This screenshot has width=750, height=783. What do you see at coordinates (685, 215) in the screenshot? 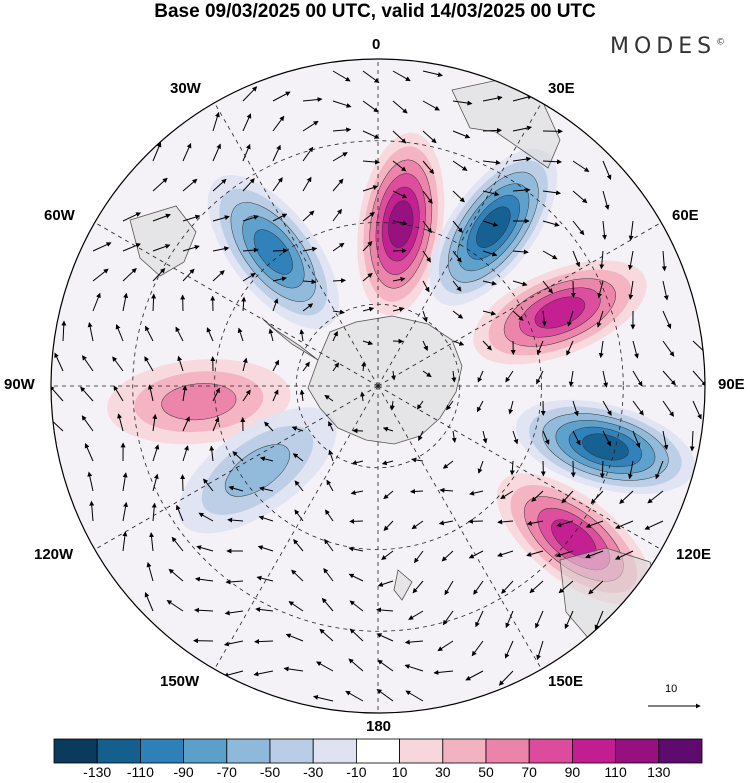
I see `lon-label-60e: 60E` at bounding box center [685, 215].